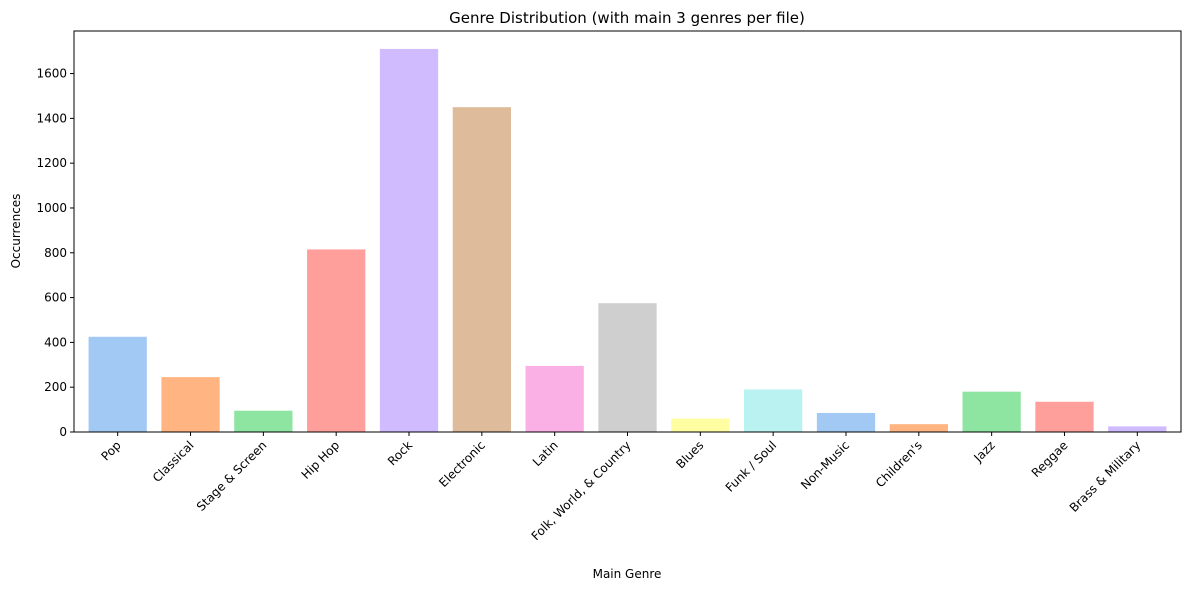 This screenshot has width=1189, height=591. Describe the element at coordinates (63, 432) in the screenshot. I see `y-tick-label: 0` at that location.